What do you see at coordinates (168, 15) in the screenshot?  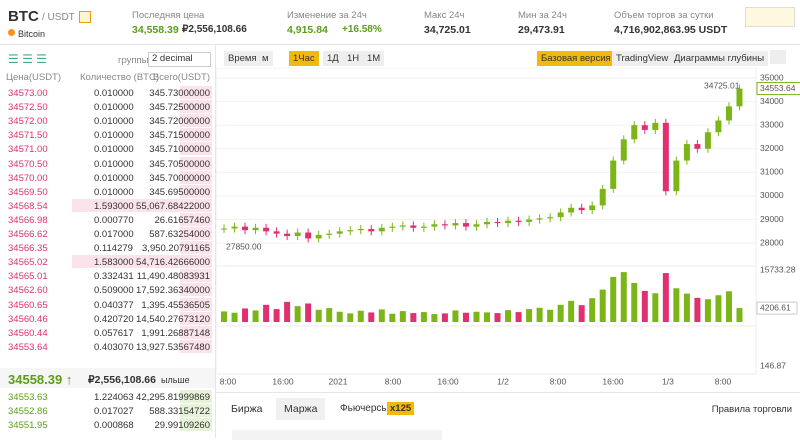 I see `stat-label: Последняя цена` at bounding box center [168, 15].